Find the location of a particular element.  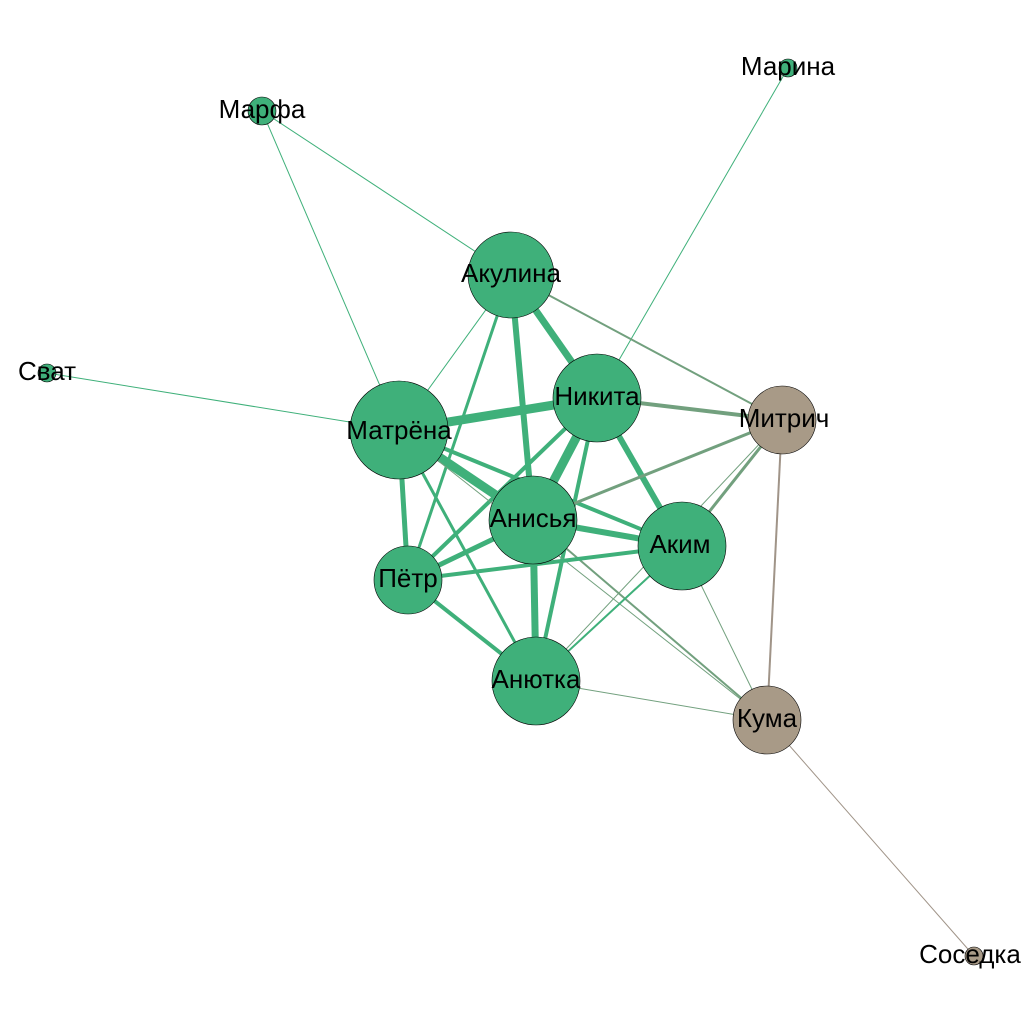

node-label-matrena: Матрёна is located at coordinates (399, 430).